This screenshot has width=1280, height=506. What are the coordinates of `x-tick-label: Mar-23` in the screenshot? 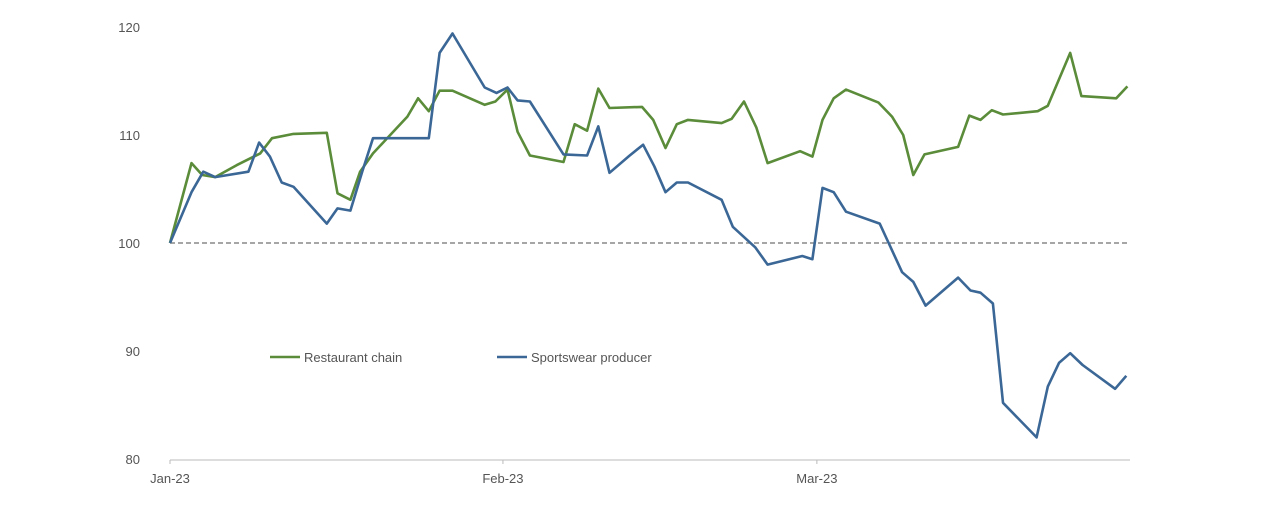 It's located at (816, 478).